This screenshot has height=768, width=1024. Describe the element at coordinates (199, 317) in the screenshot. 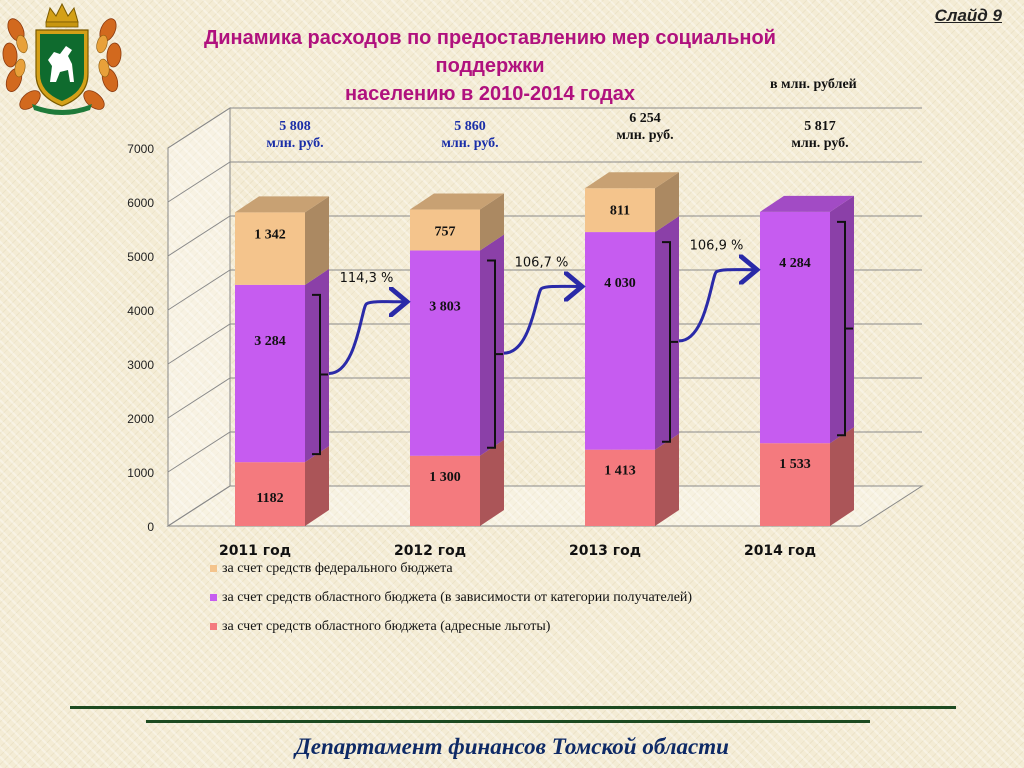

I see `chart-side-wall` at that location.